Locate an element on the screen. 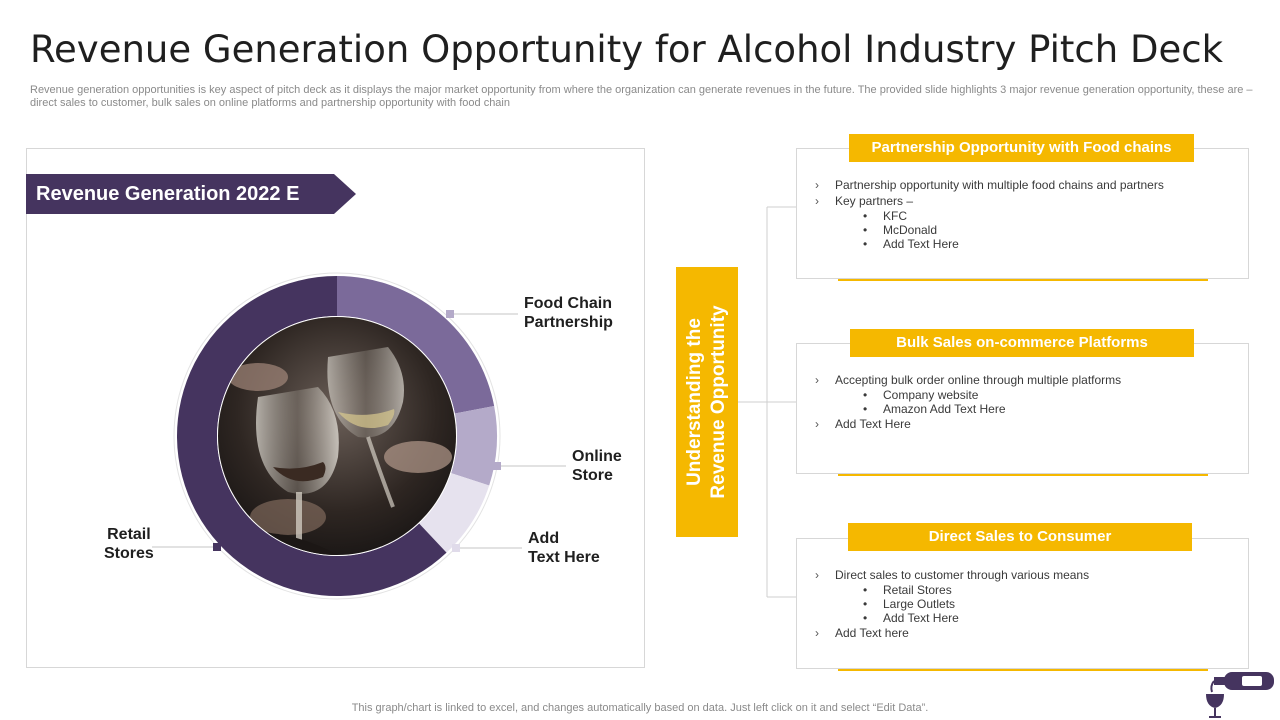 This screenshot has height=720, width=1280. seg-retail-stores is located at coordinates (312, 436).